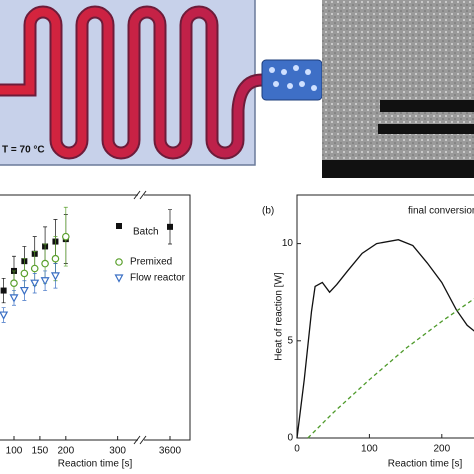 This screenshot has height=474, width=474. I want to click on x-tick-label: 300, so click(117, 451).